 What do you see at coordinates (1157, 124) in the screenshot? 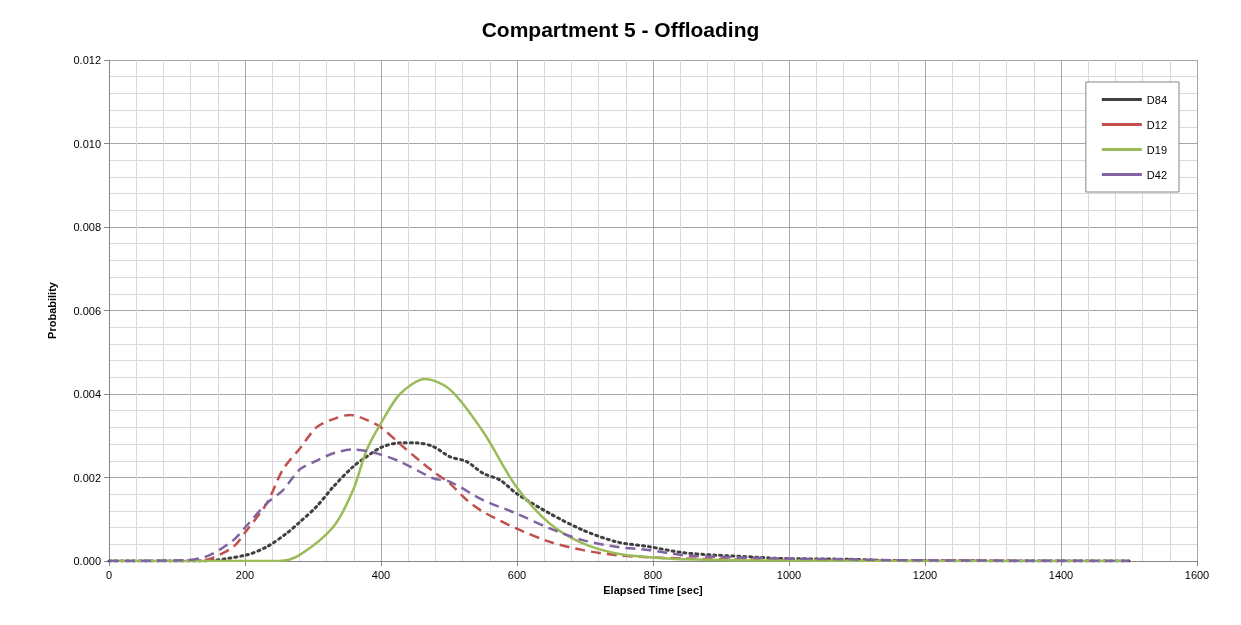
I see `legend-label: D12` at bounding box center [1157, 124].